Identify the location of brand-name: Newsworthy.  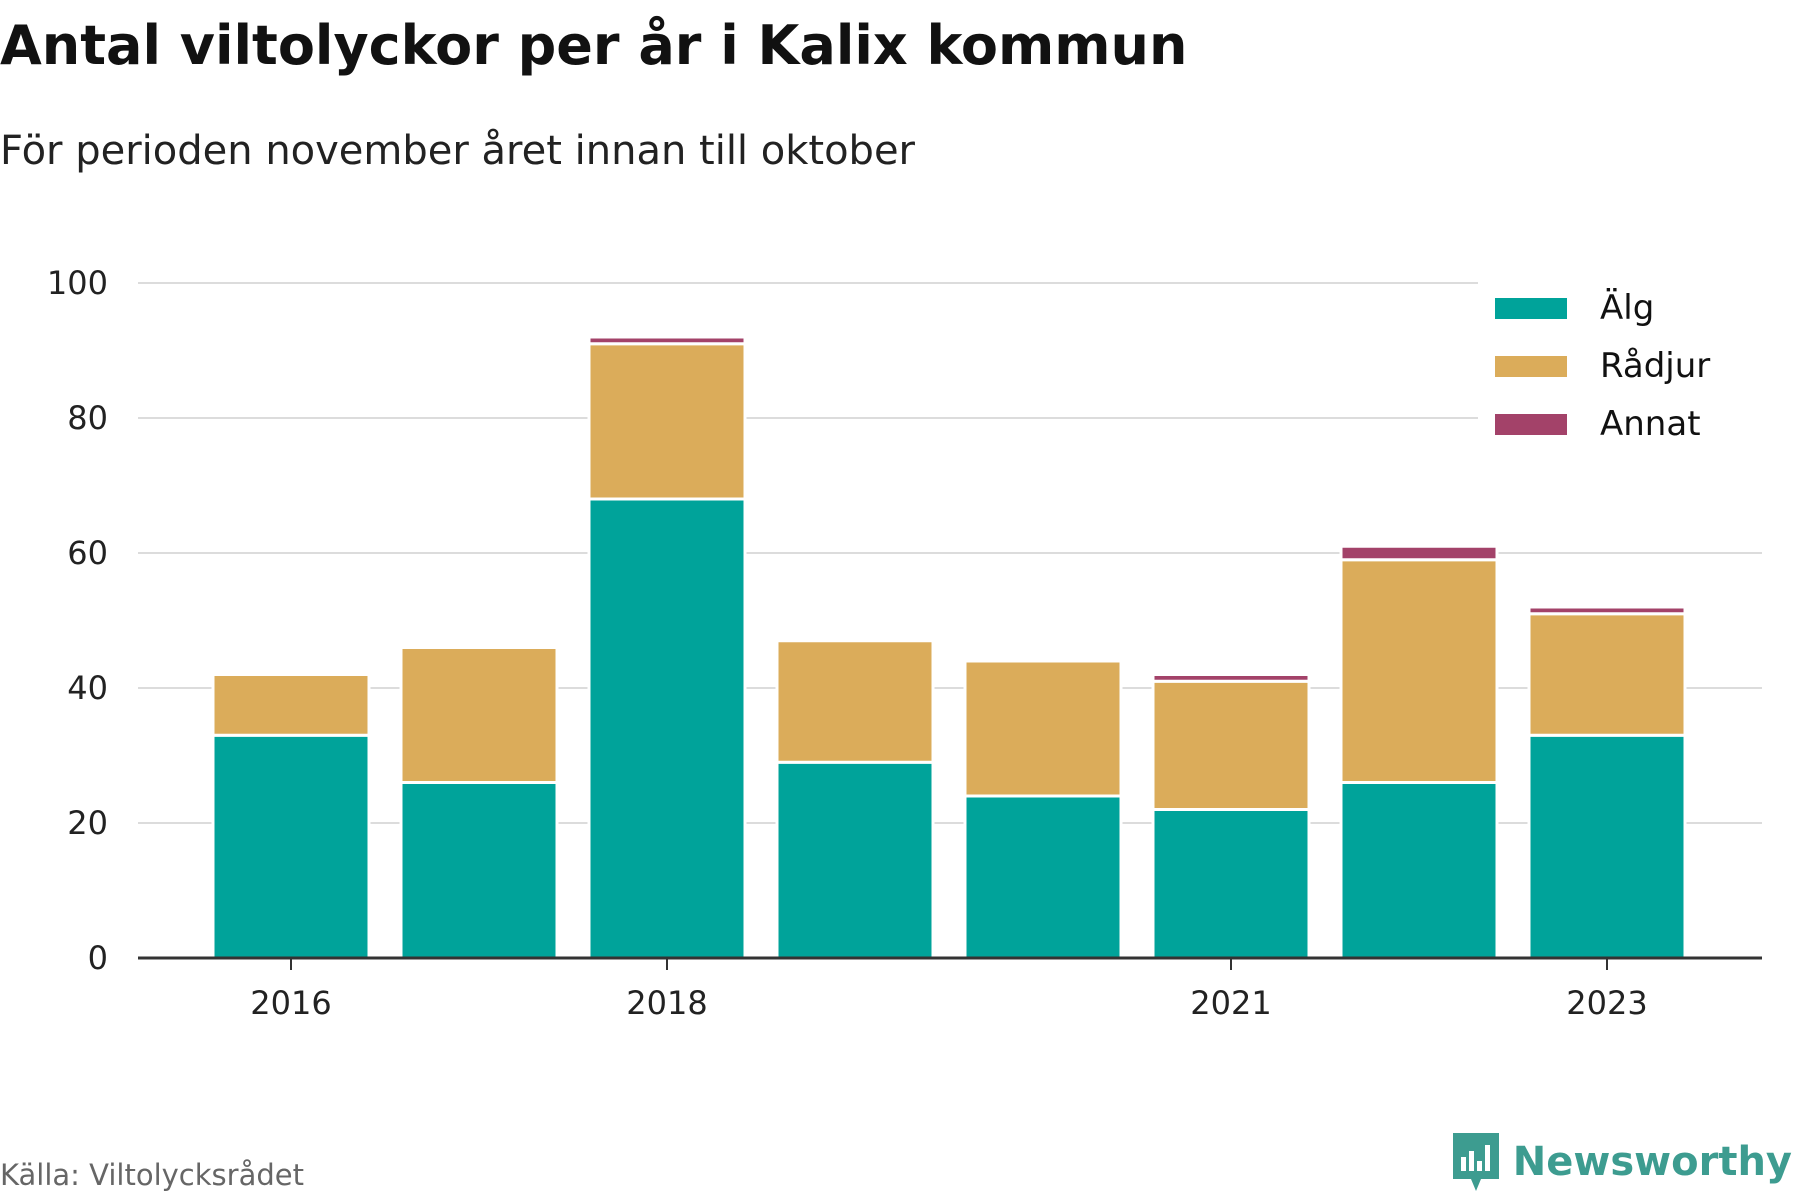
(1652, 1162).